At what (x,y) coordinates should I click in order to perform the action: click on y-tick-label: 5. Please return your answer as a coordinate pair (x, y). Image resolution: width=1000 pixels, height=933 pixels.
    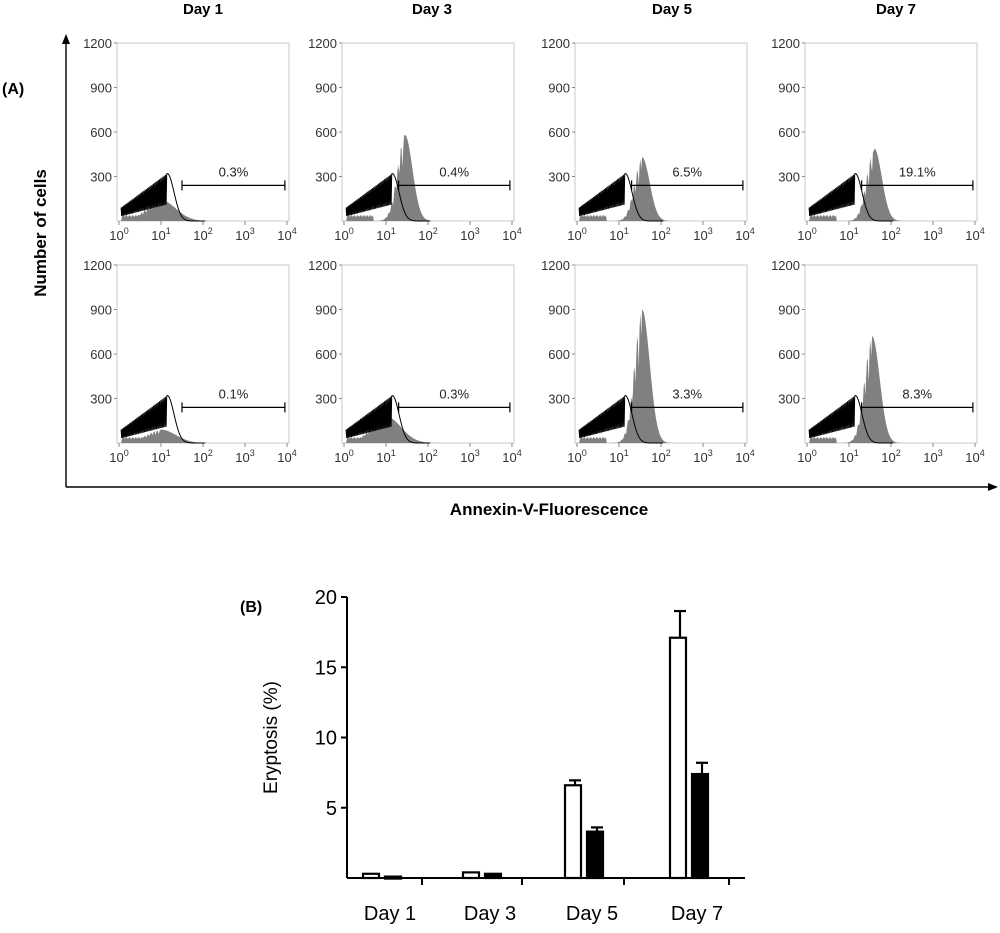
    Looking at the image, I should click on (331, 809).